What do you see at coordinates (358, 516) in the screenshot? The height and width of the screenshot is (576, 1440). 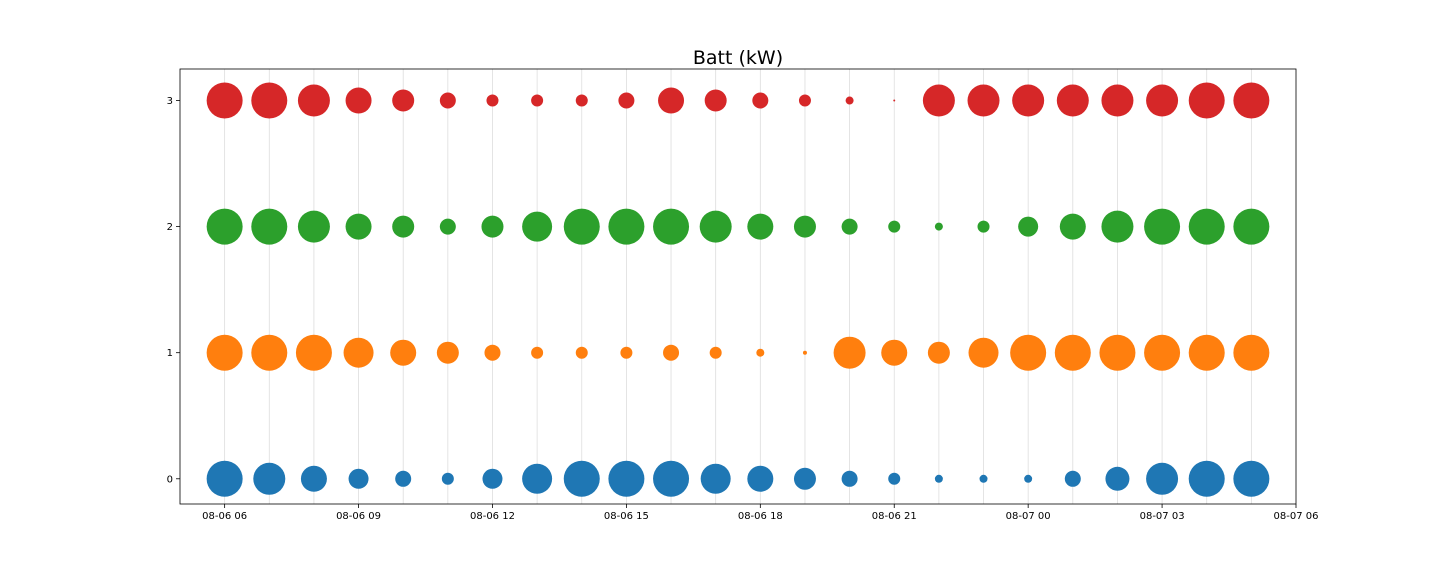 I see `x-tick-label: 08-06 09` at bounding box center [358, 516].